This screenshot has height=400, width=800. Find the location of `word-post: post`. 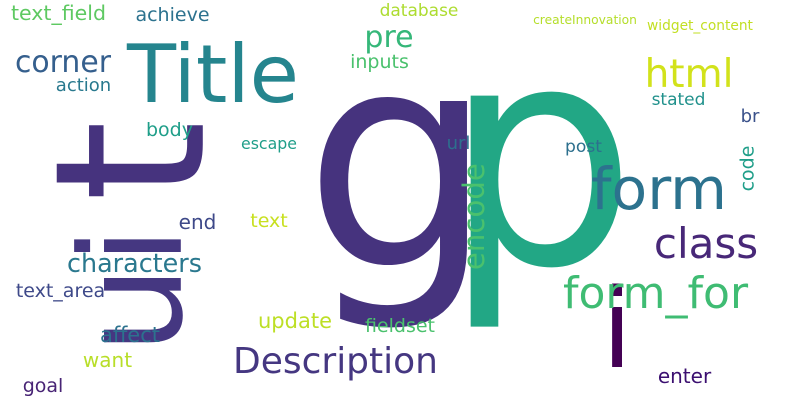

word-post: post is located at coordinates (583, 147).